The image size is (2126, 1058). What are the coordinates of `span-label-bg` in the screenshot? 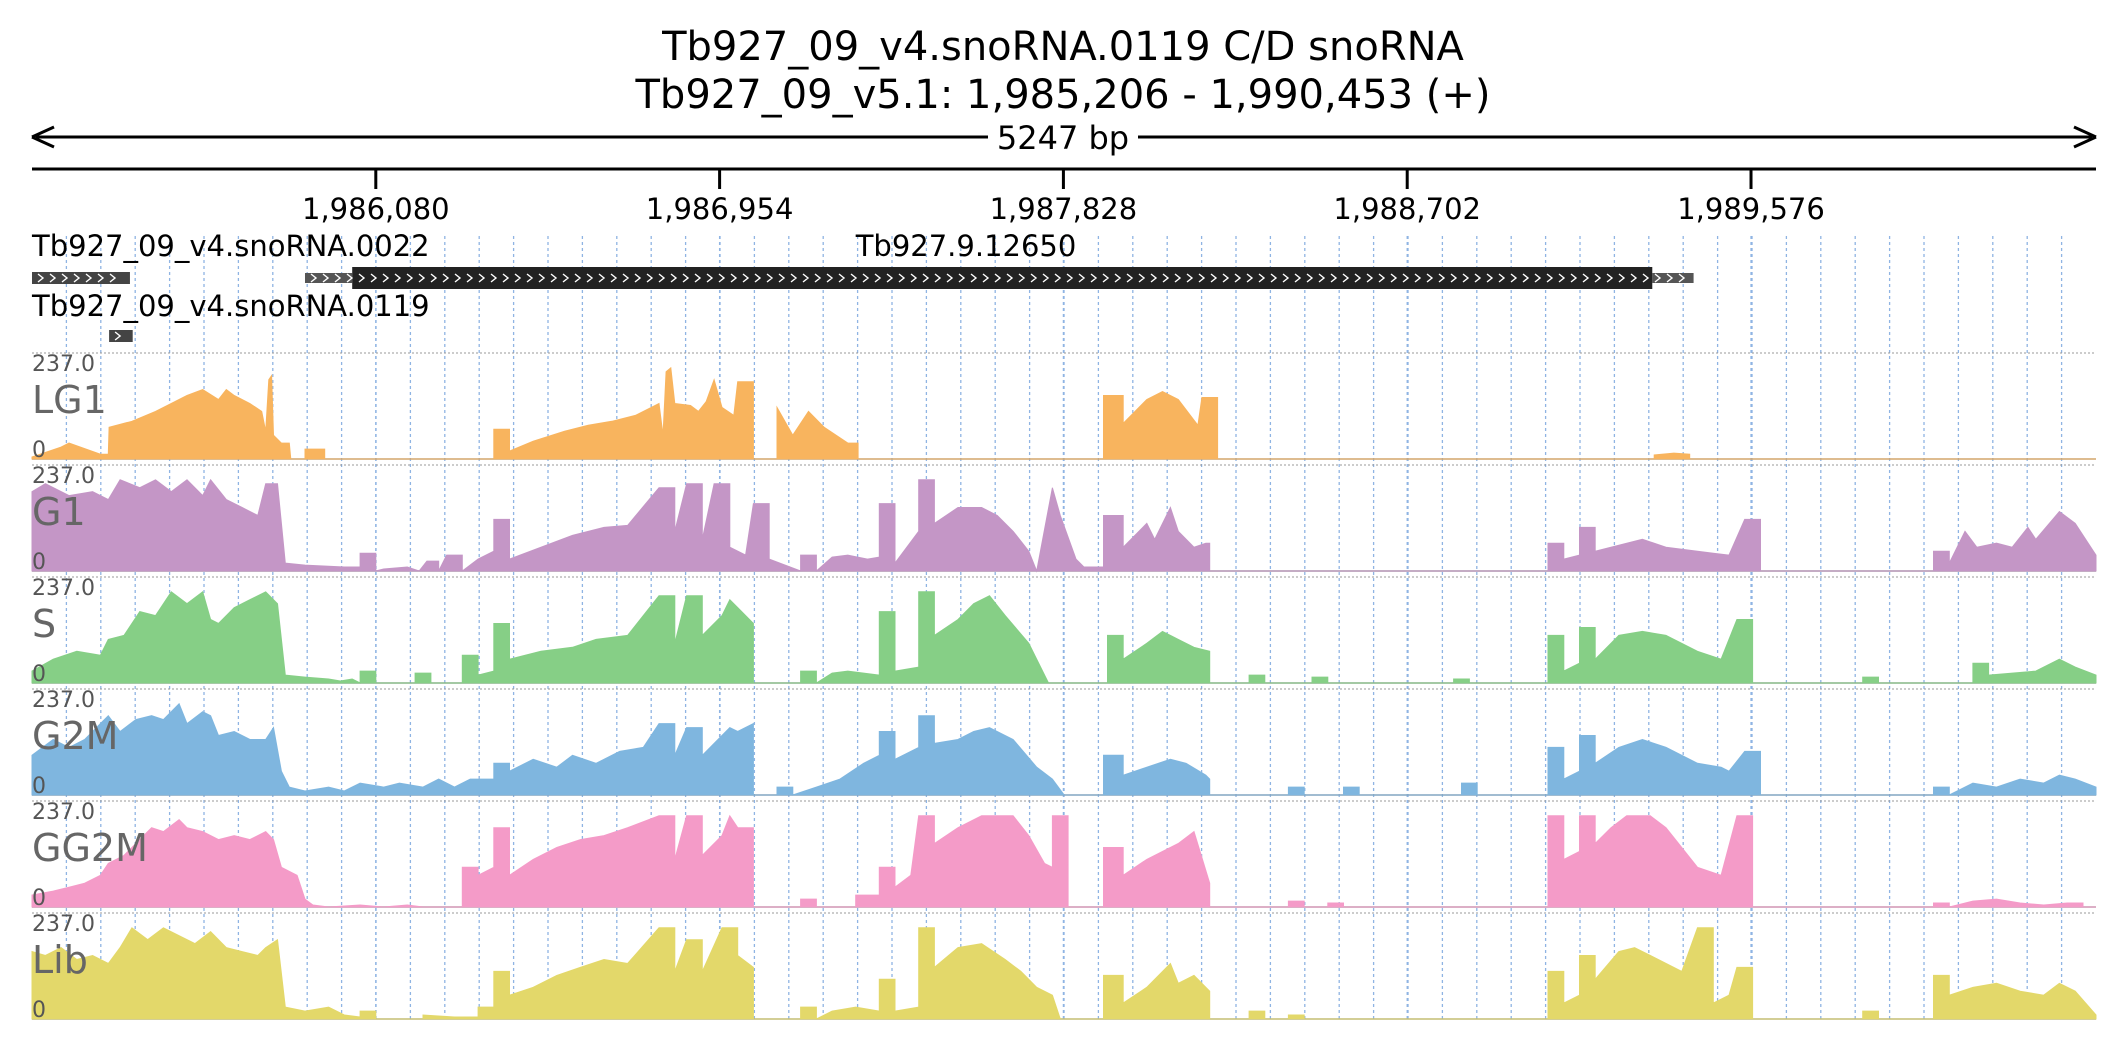 It's located at (1063, 138).